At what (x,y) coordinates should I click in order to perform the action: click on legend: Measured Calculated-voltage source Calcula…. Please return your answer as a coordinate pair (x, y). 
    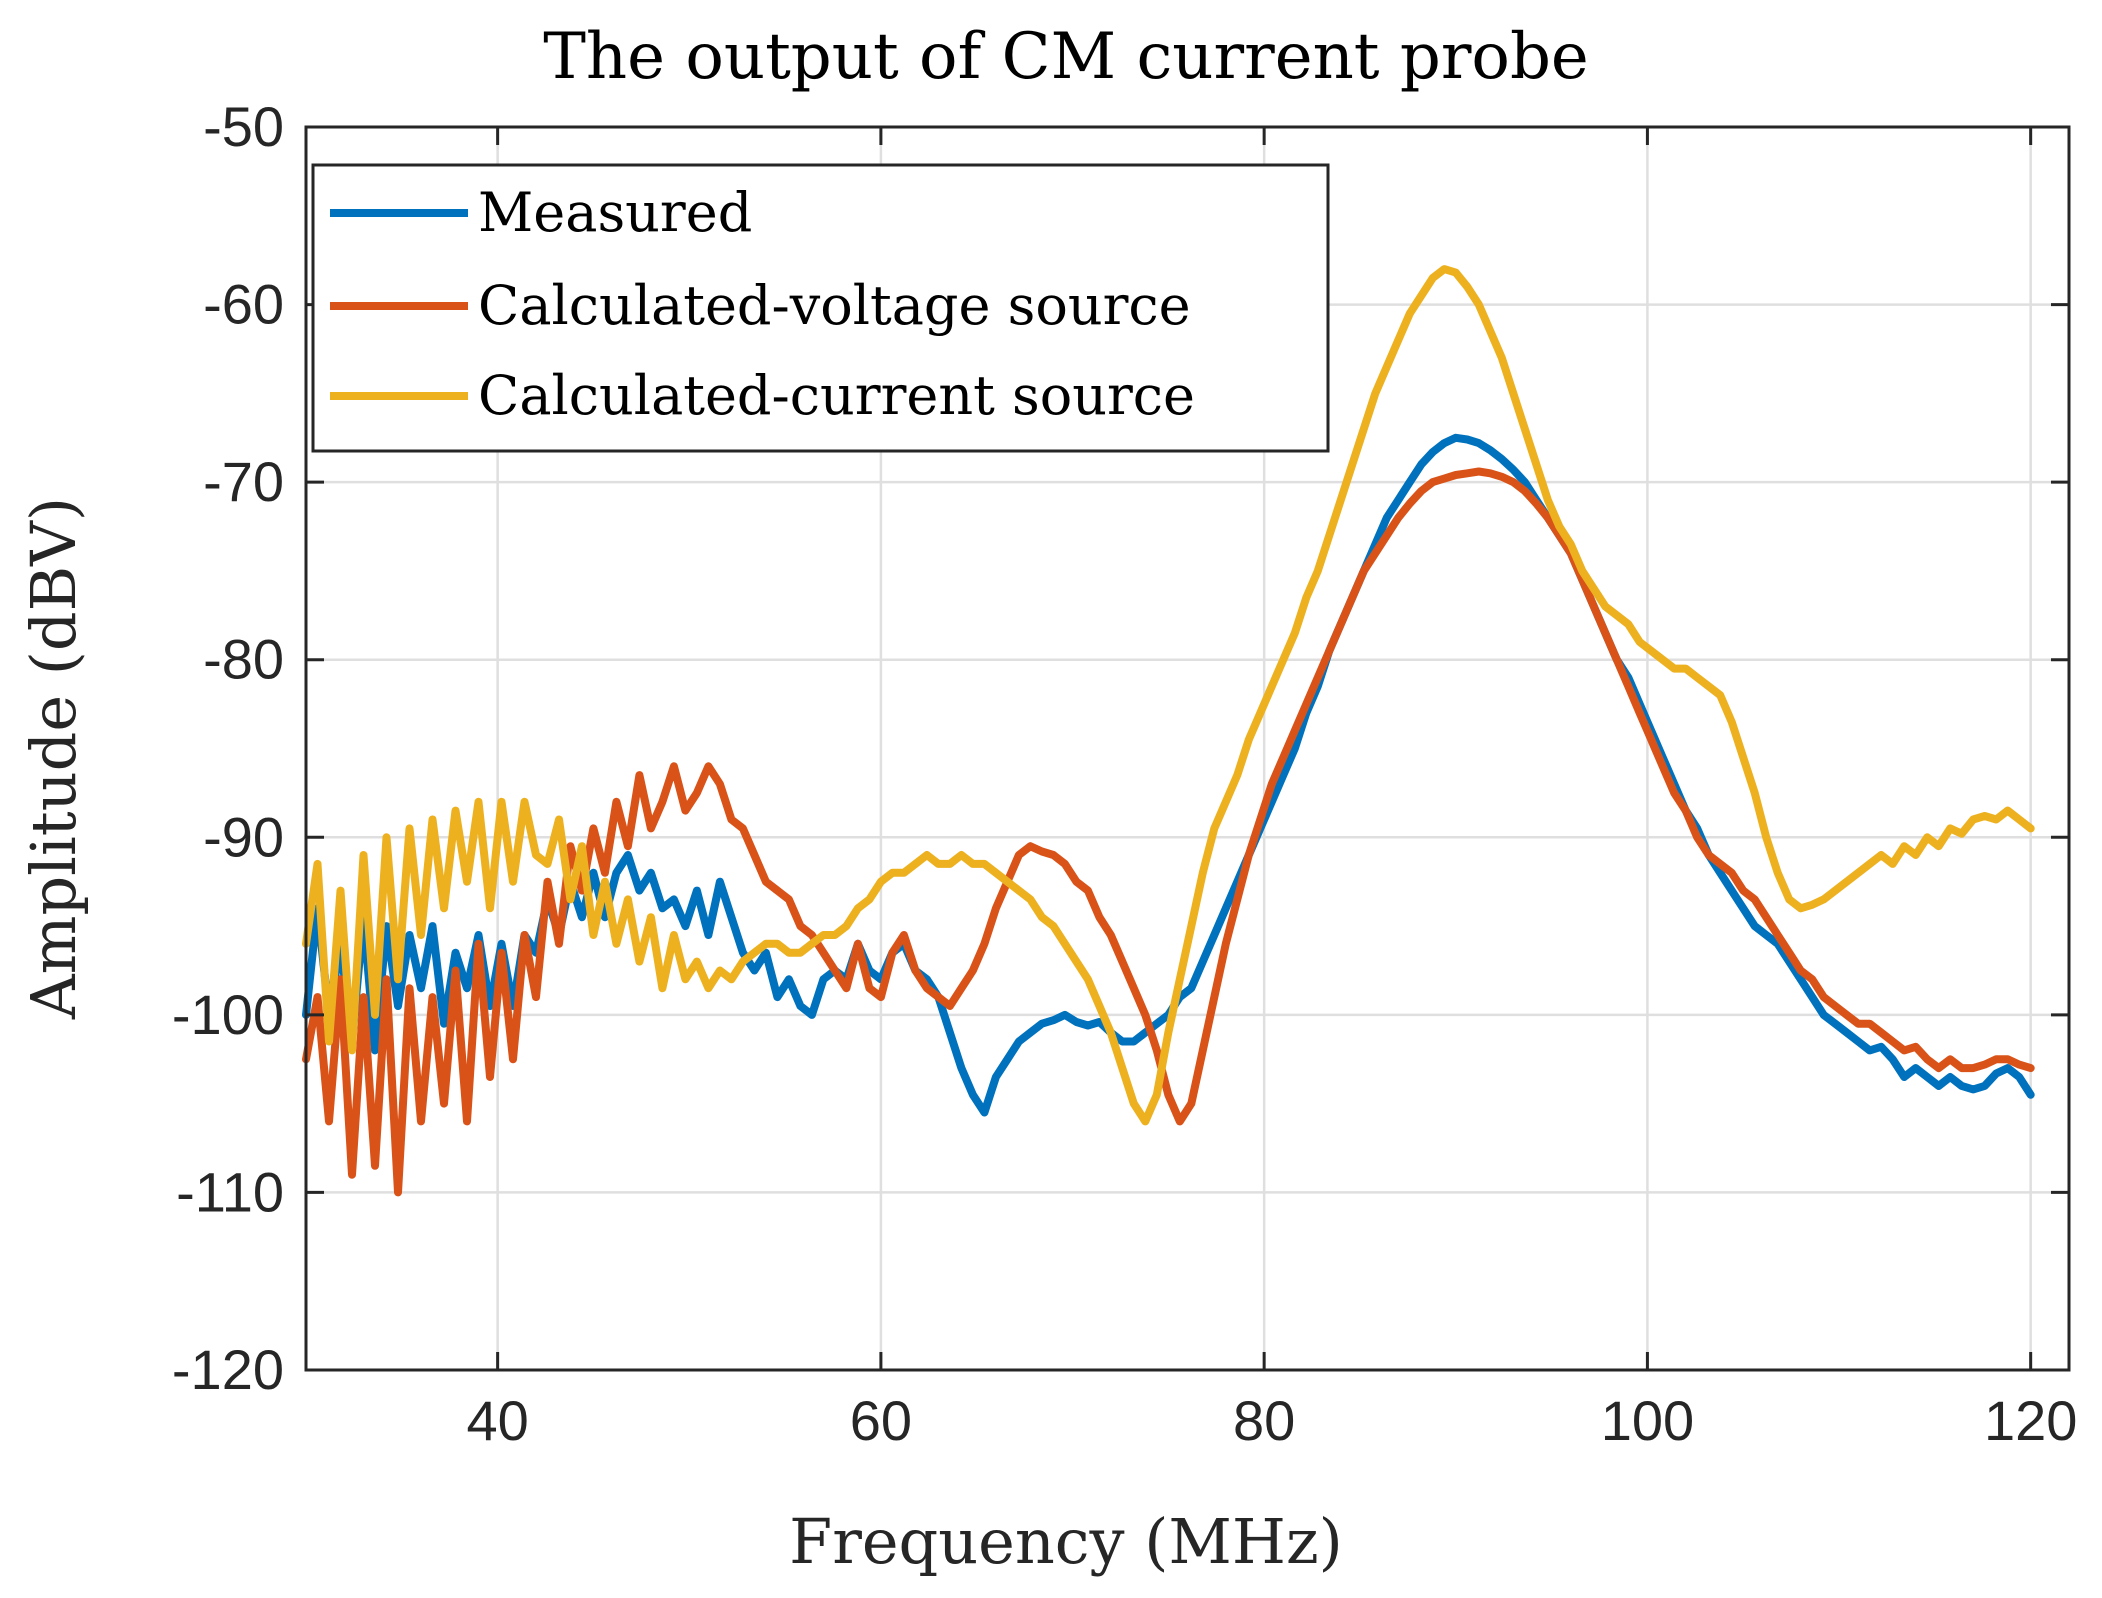
    Looking at the image, I should click on (820, 308).